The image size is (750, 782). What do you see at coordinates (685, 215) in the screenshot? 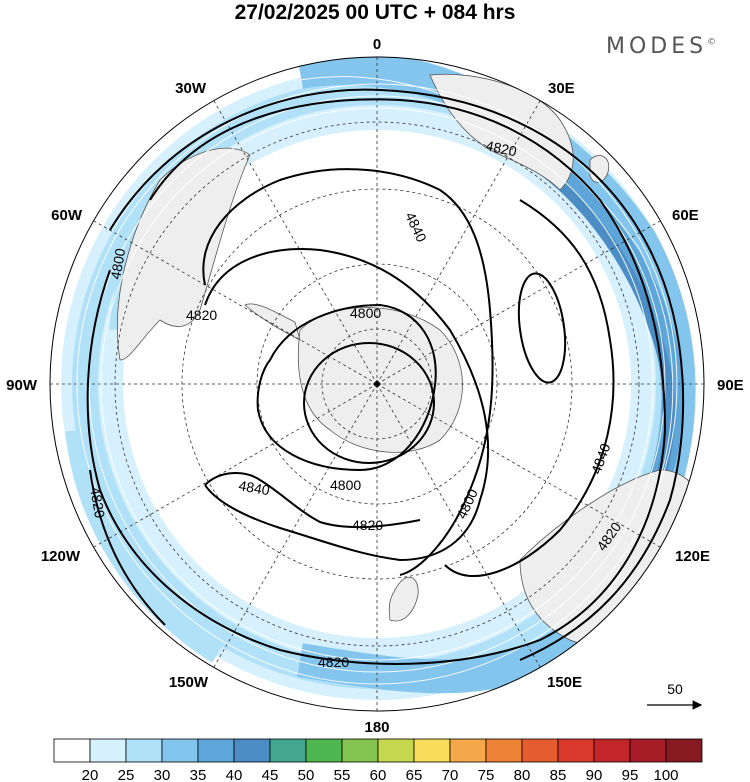
I see `lon-label-60e: 60E` at bounding box center [685, 215].